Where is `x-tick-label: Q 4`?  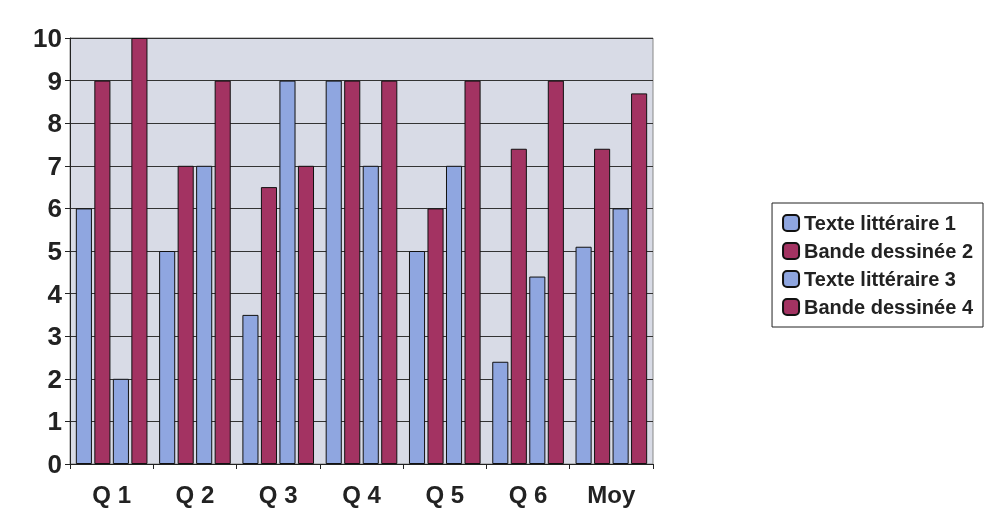 x-tick-label: Q 4 is located at coordinates (362, 494).